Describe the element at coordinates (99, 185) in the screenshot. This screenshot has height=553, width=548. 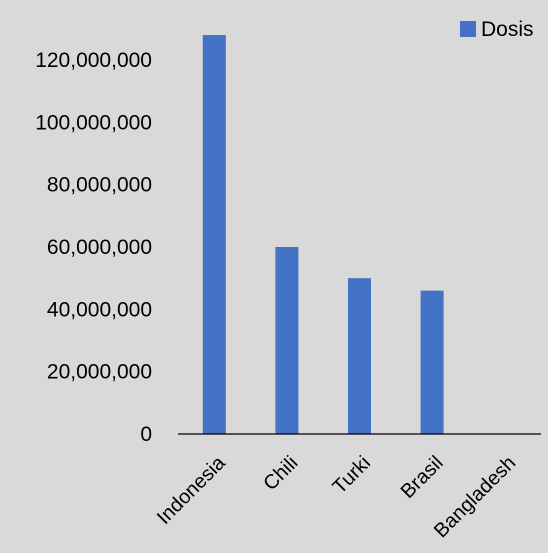
I see `y-tick-label: 80,000,000` at that location.